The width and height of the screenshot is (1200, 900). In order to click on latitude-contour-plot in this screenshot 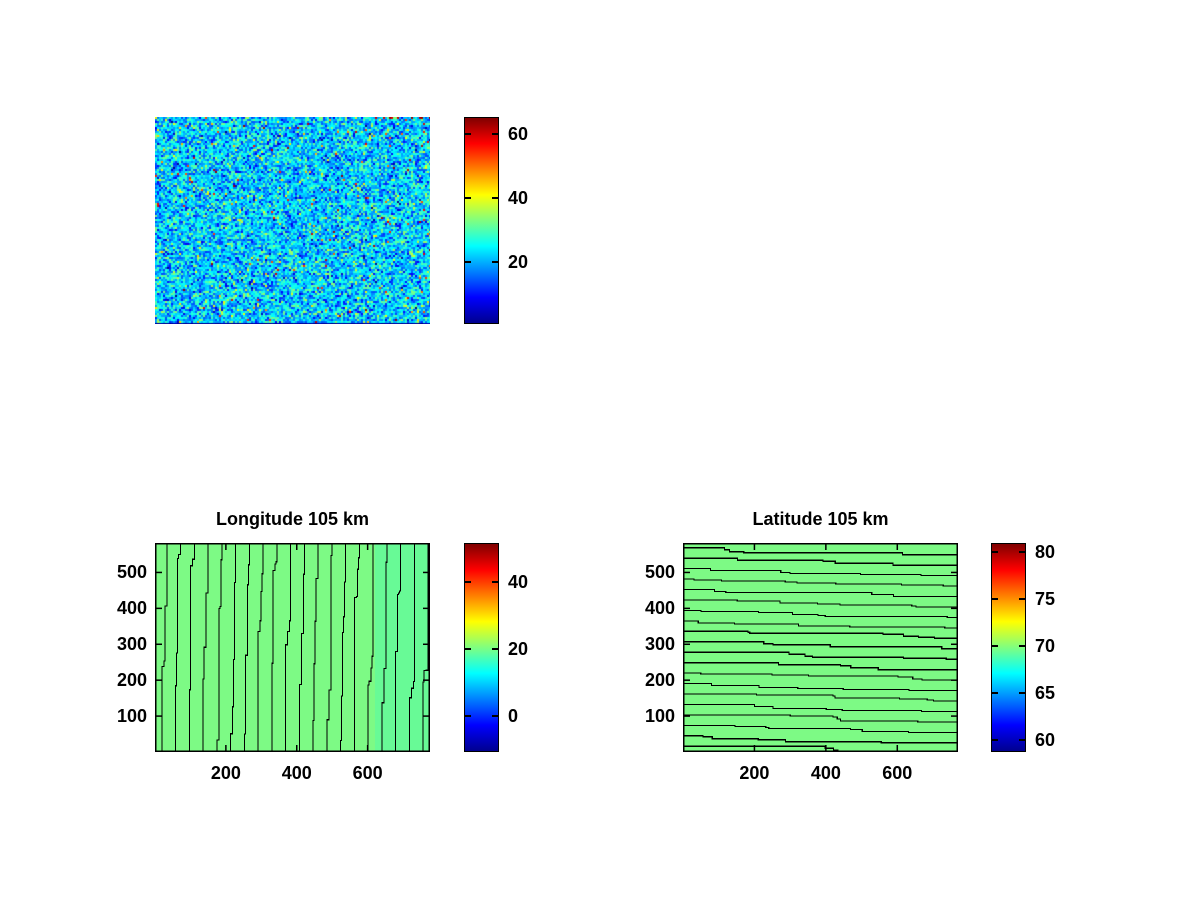, I will do `click(820, 647)`.